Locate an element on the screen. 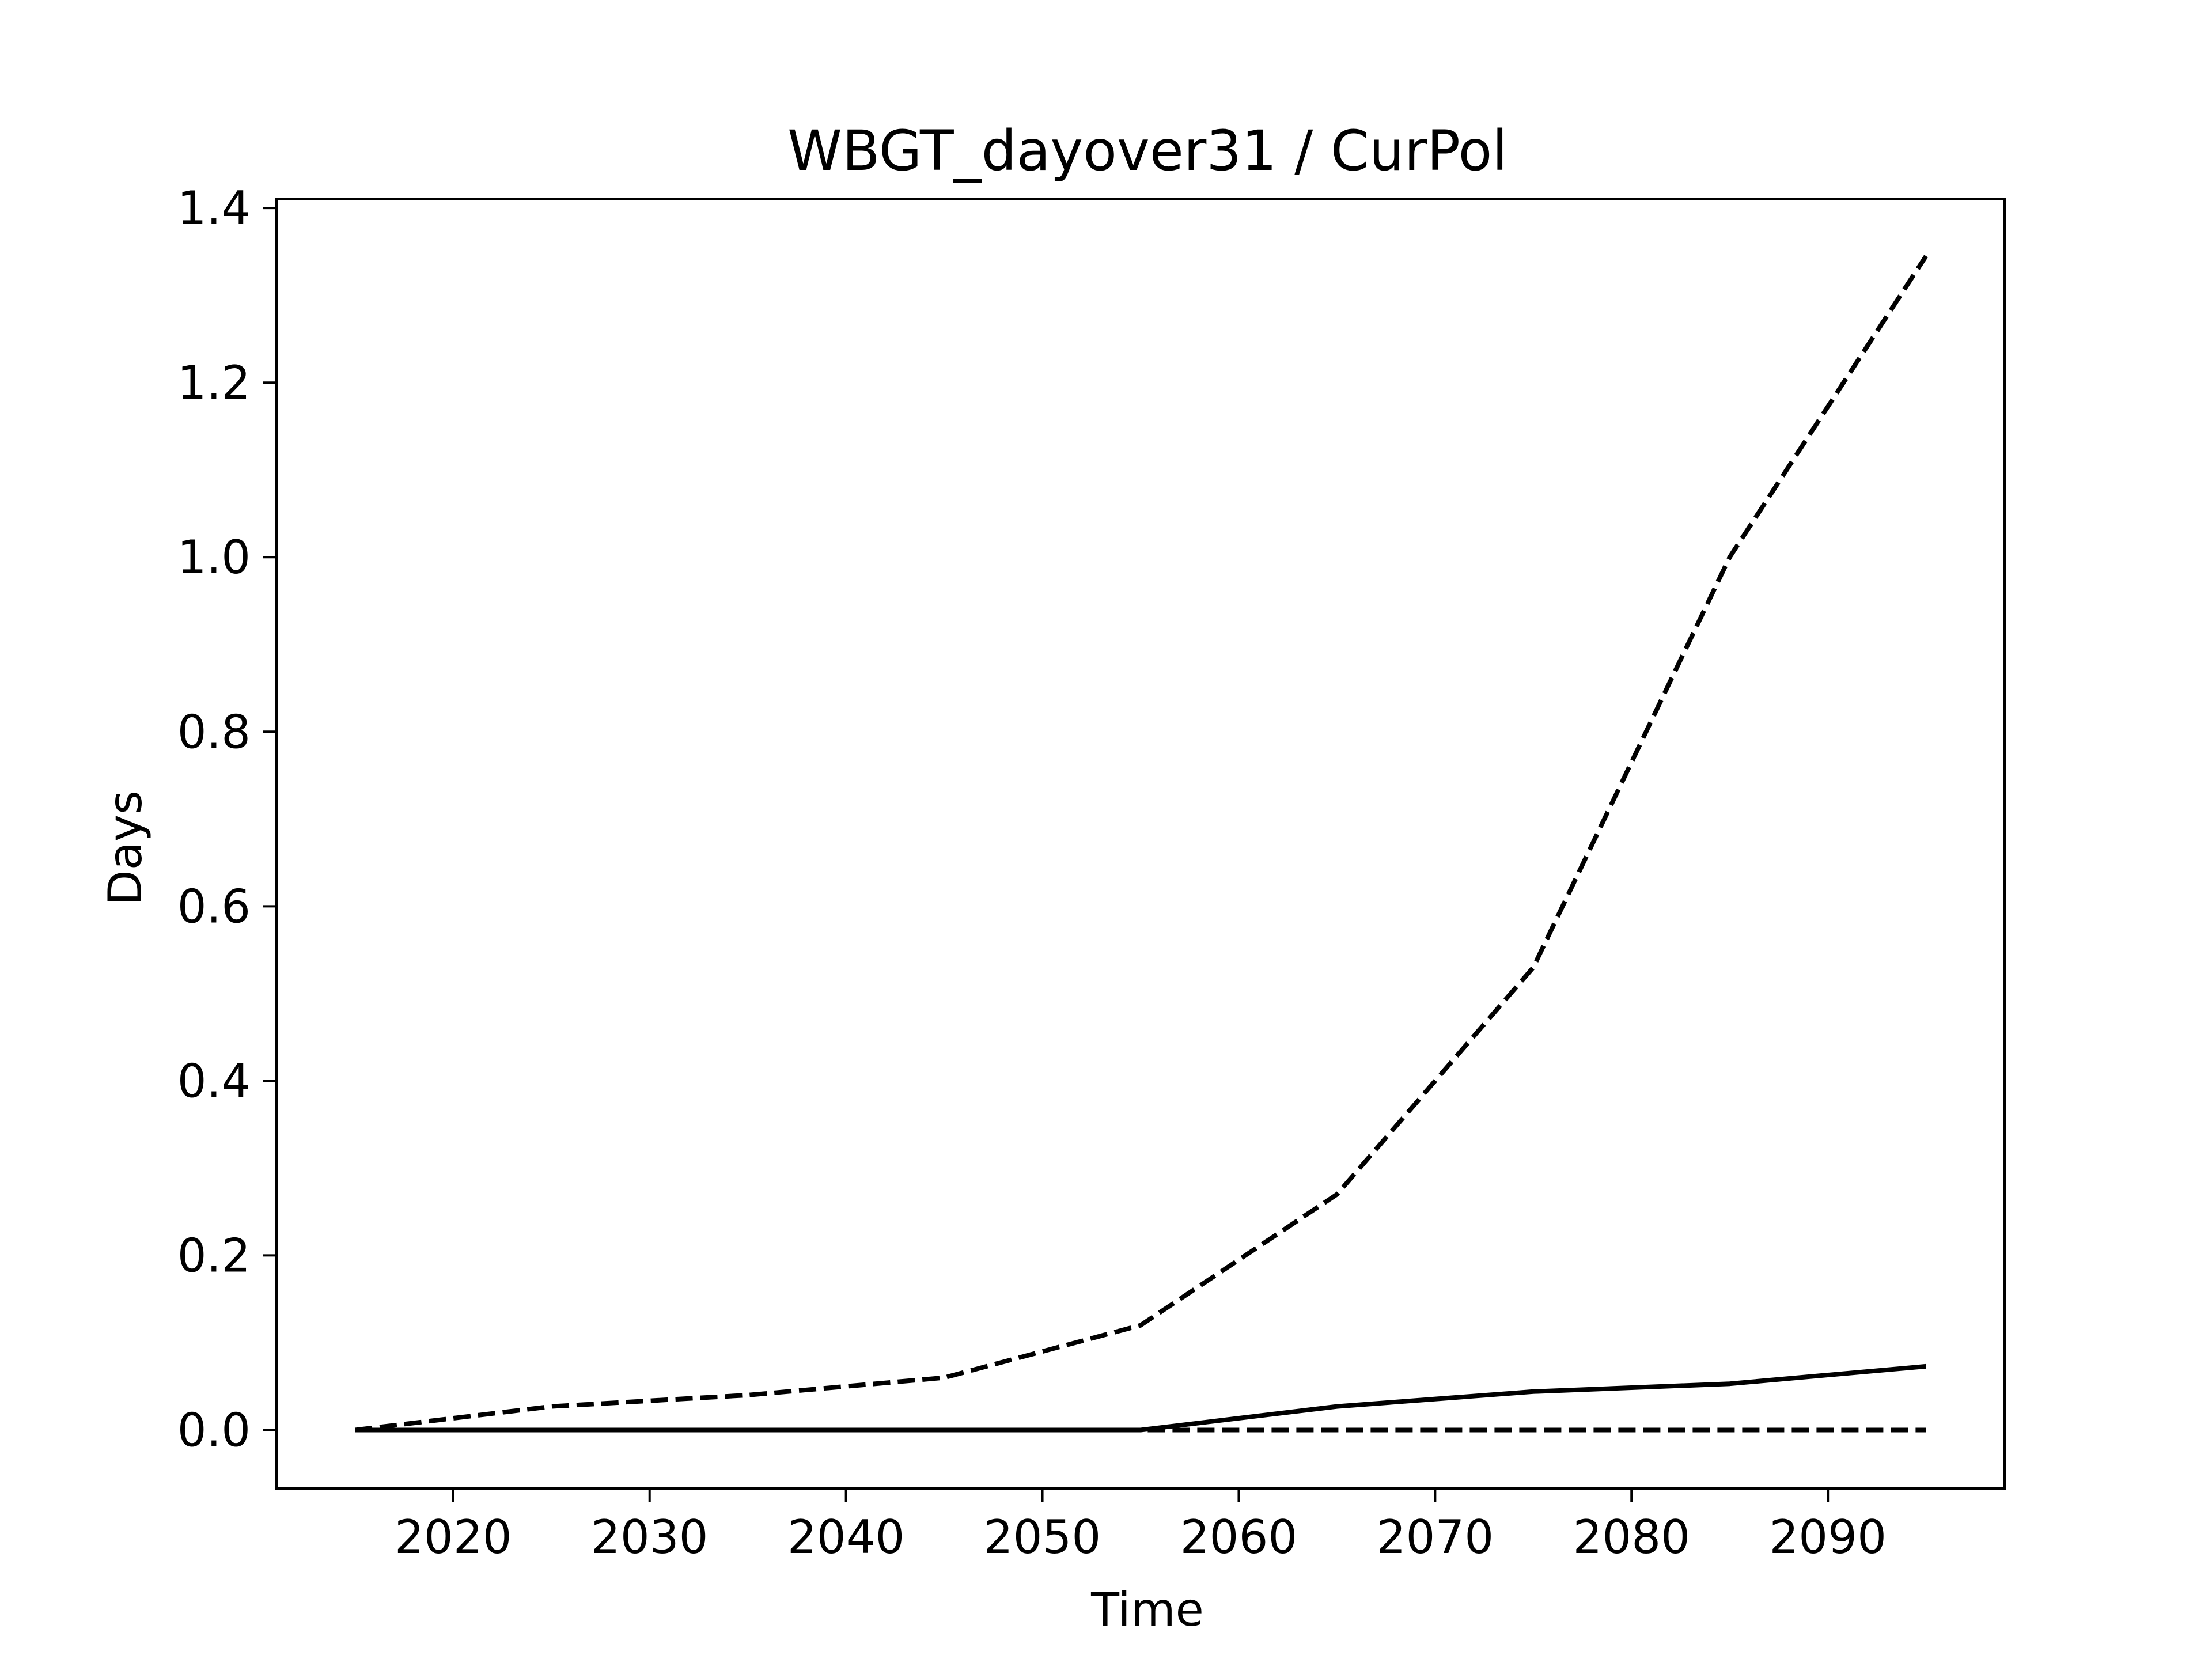  y-tick-label: 0.0 is located at coordinates (214, 1430).